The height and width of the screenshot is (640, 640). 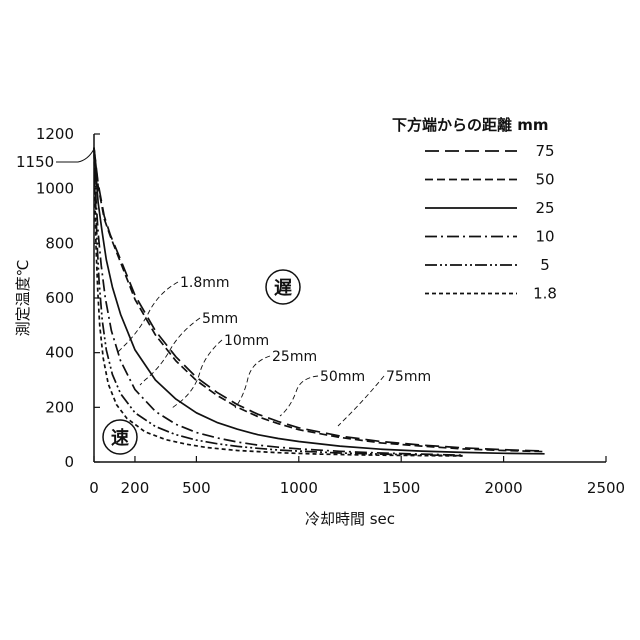 I want to click on x-tick-label: 0, so click(x=94, y=488).